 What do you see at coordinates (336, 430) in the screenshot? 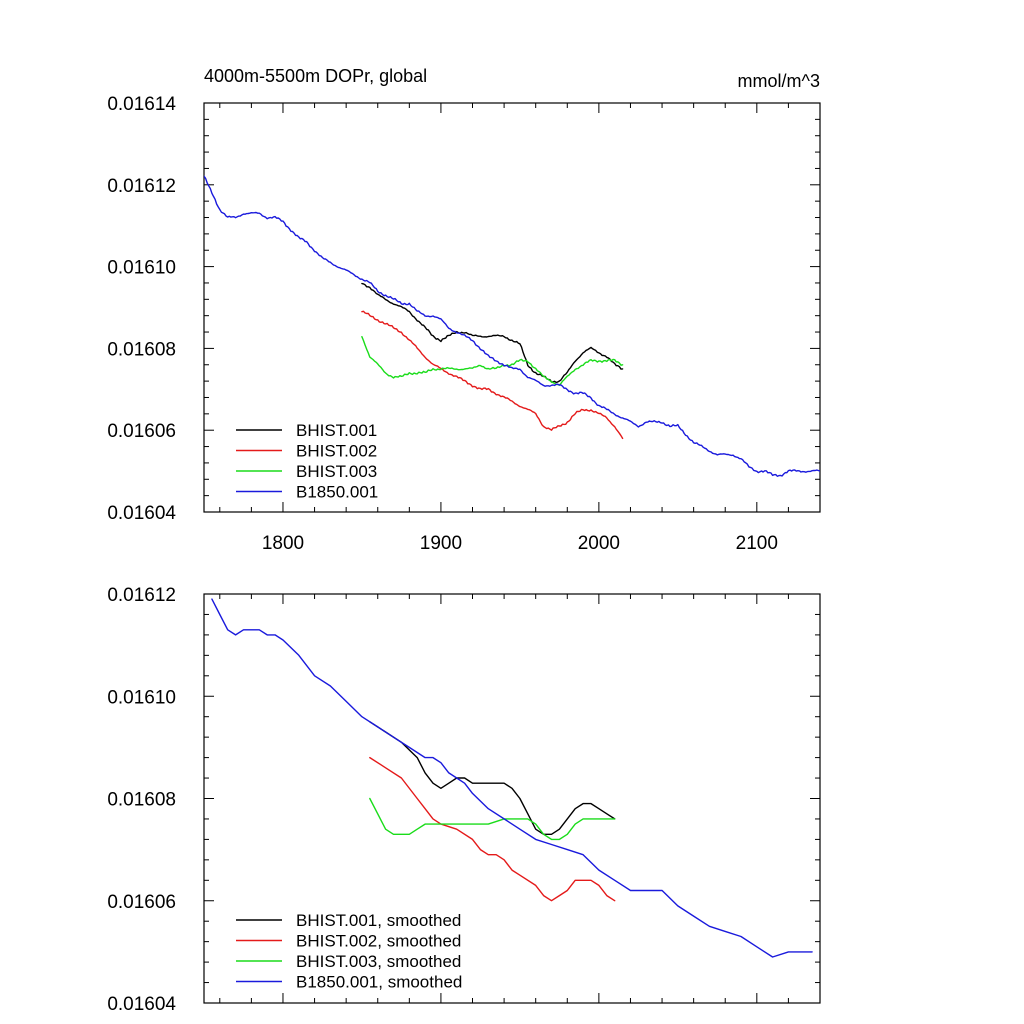
I see `legend-label: BHIST.001` at bounding box center [336, 430].